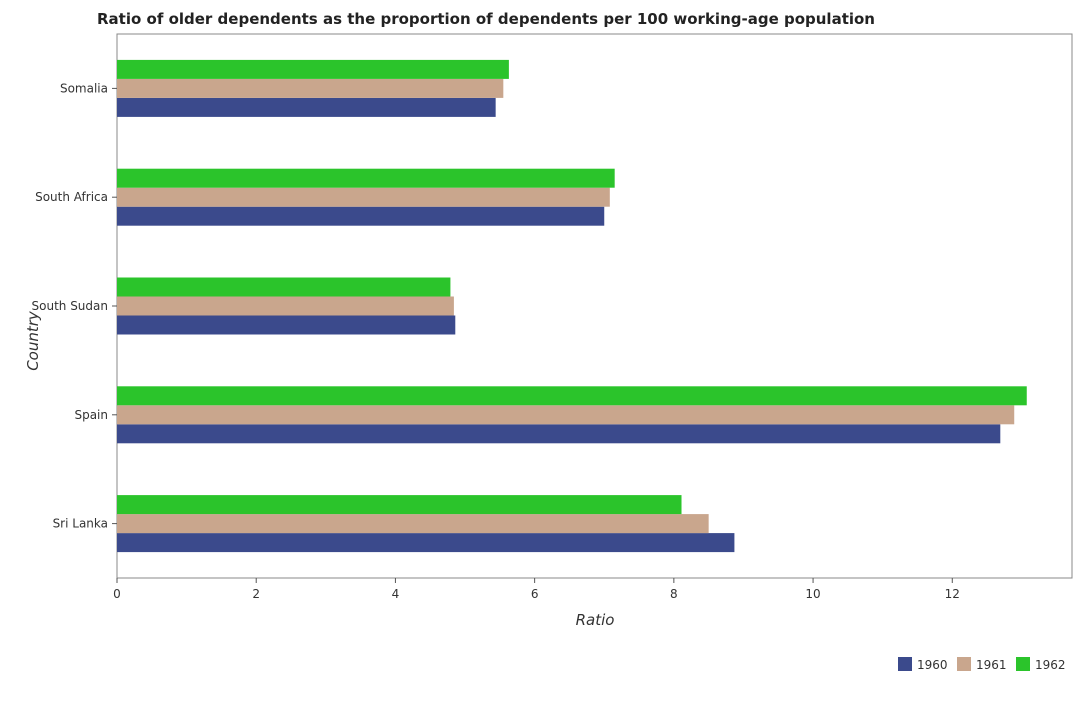 The height and width of the screenshot is (704, 1086). I want to click on bar-1962-south-sudan, so click(284, 287).